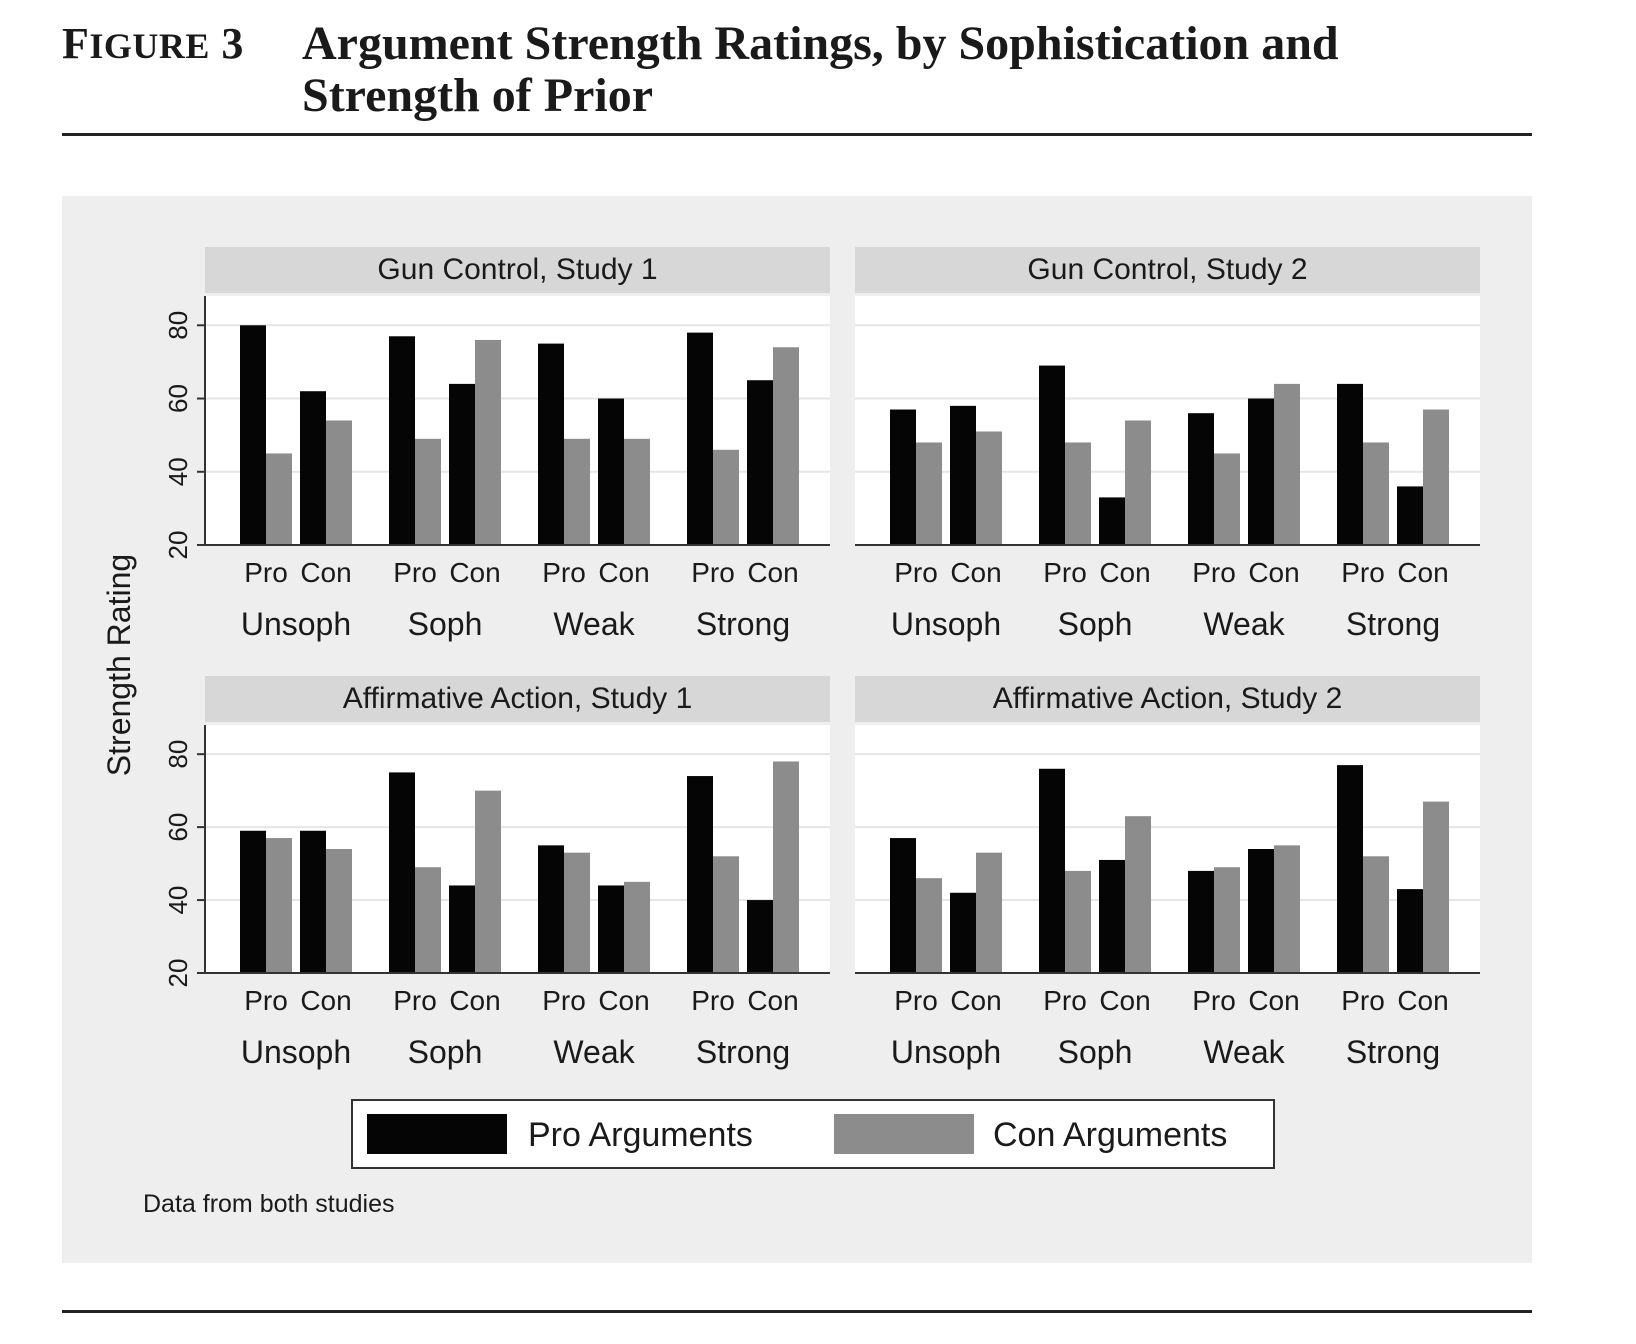  I want to click on figure-note: Data from both studies, so click(269, 1204).